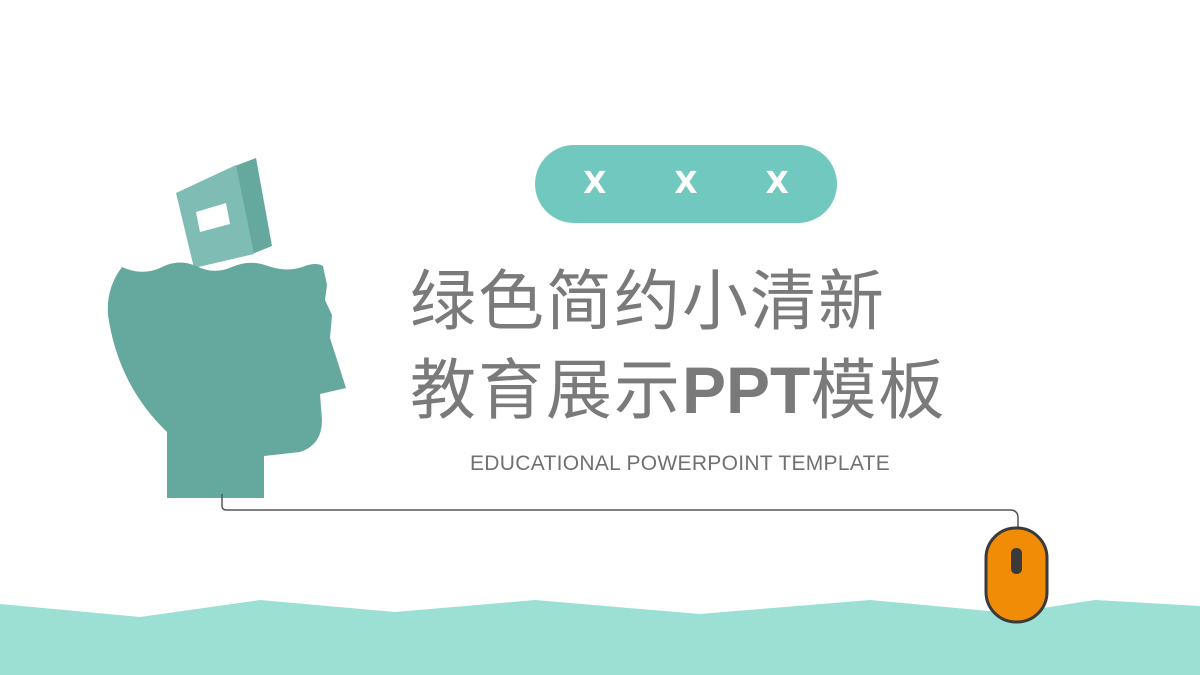 This screenshot has width=1200, height=675. What do you see at coordinates (648, 301) in the screenshot?
I see `title-line-1: 绿色简约小清新` at bounding box center [648, 301].